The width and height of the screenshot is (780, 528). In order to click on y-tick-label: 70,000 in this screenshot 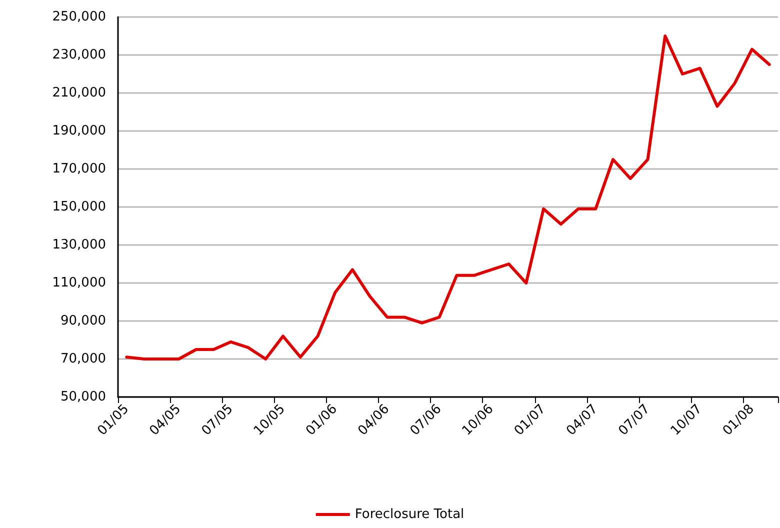, I will do `click(83, 359)`.